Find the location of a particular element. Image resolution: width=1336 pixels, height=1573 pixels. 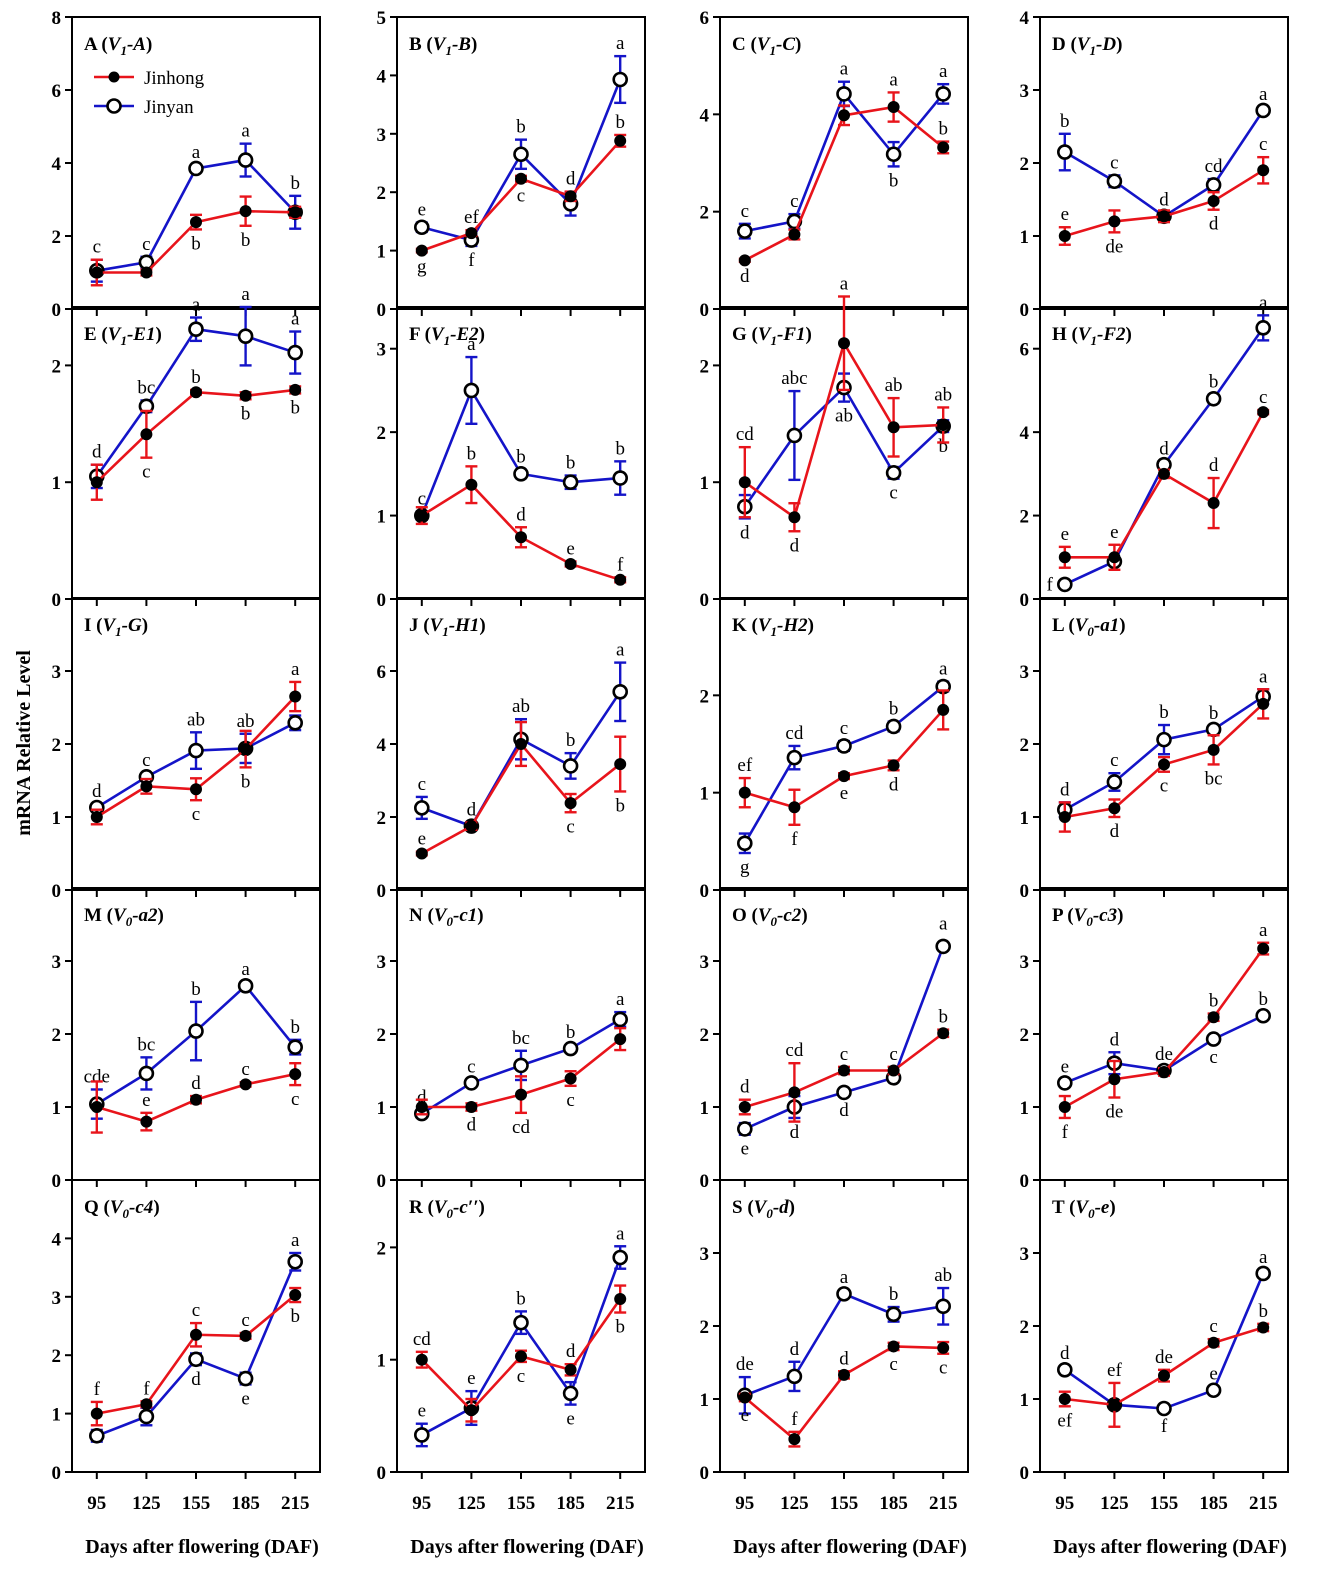

significance-label: g is located at coordinates (422, 266).